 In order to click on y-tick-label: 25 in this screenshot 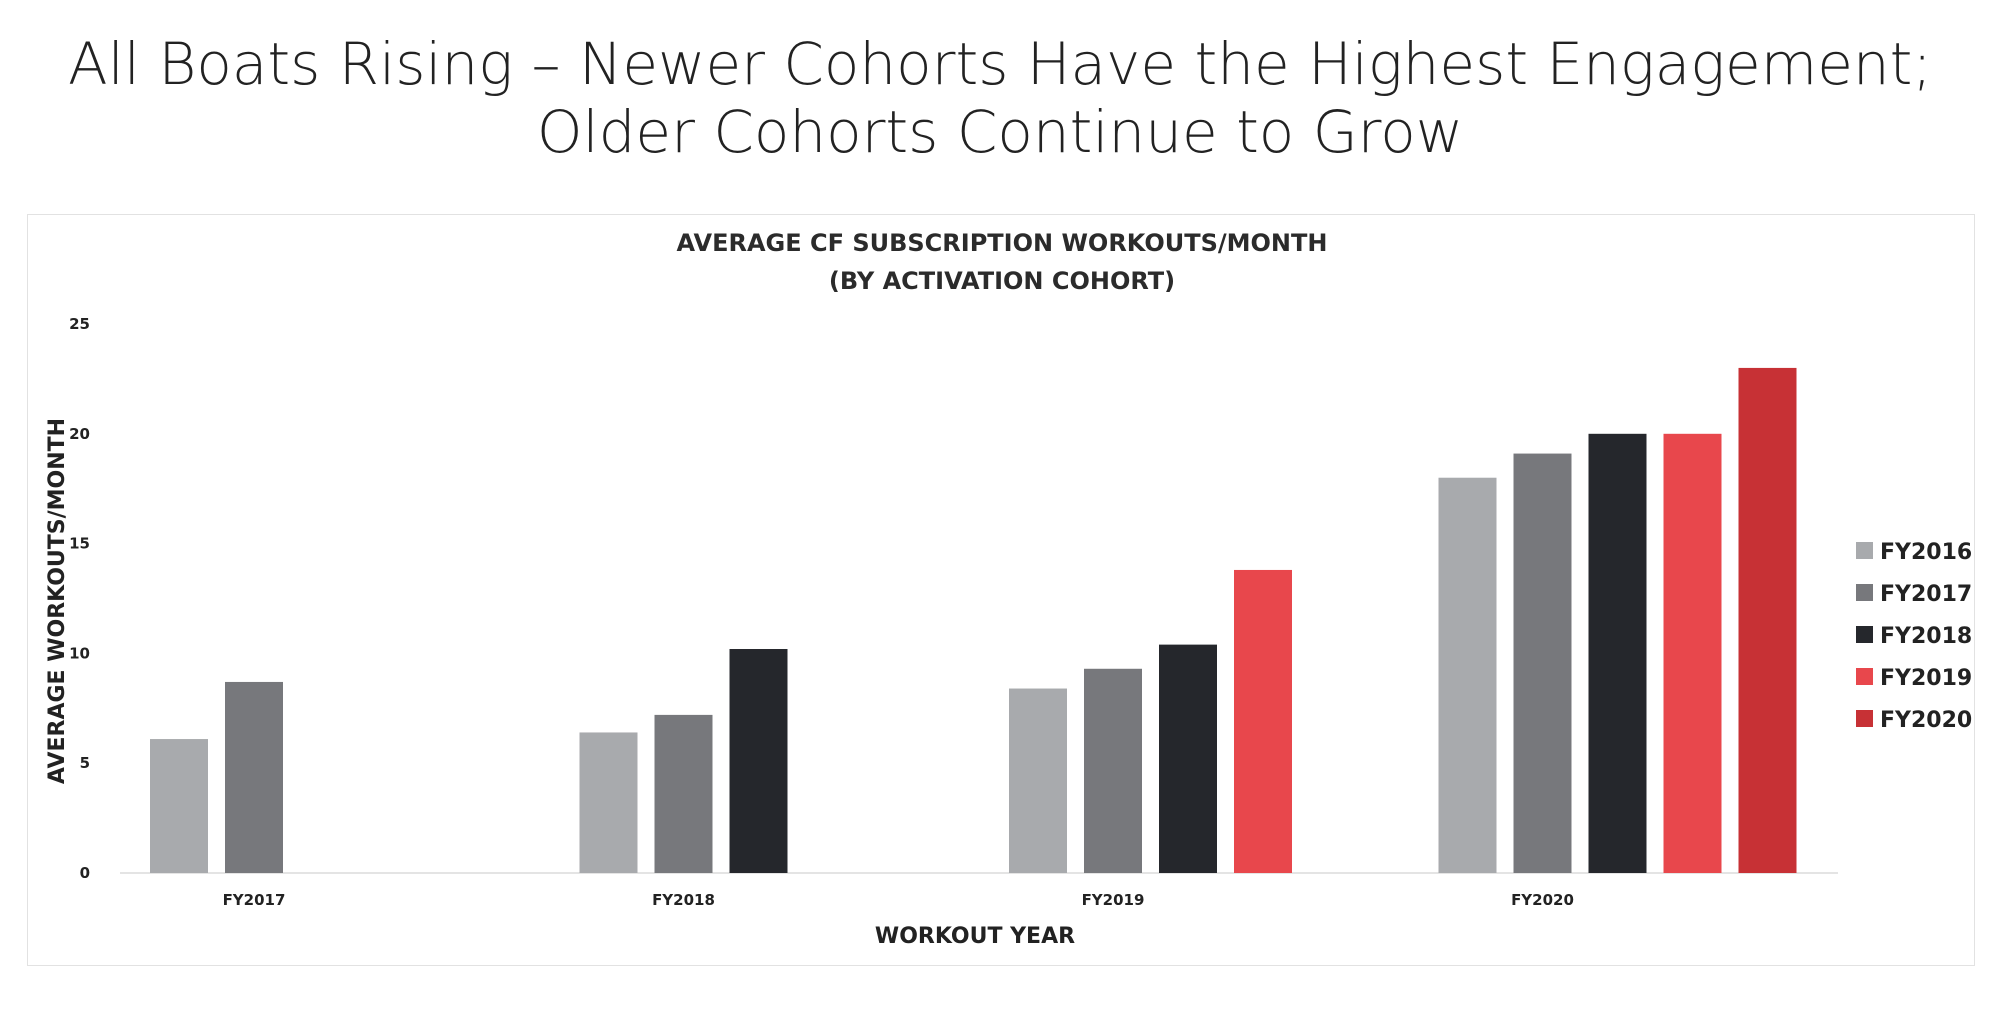, I will do `click(79, 324)`.